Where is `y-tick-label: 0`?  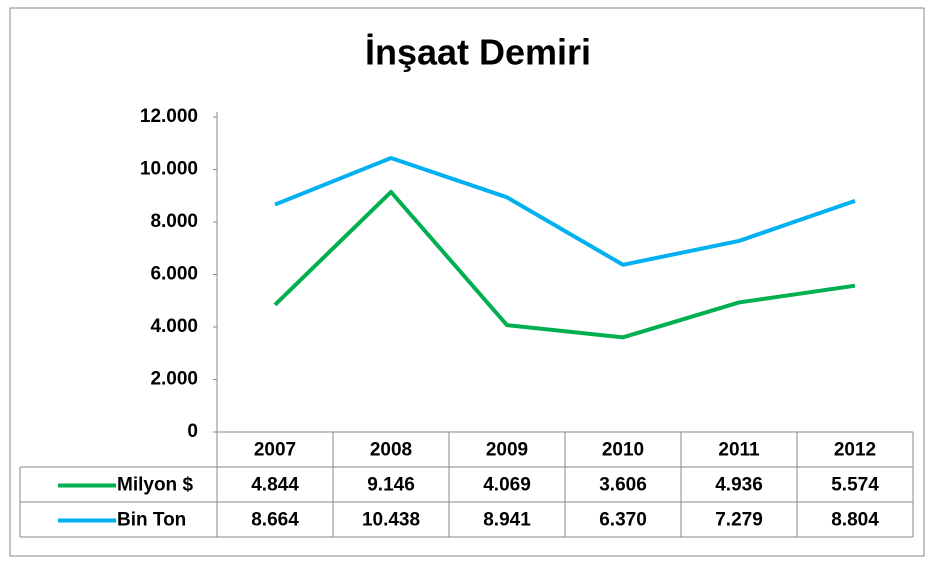 y-tick-label: 0 is located at coordinates (192, 431).